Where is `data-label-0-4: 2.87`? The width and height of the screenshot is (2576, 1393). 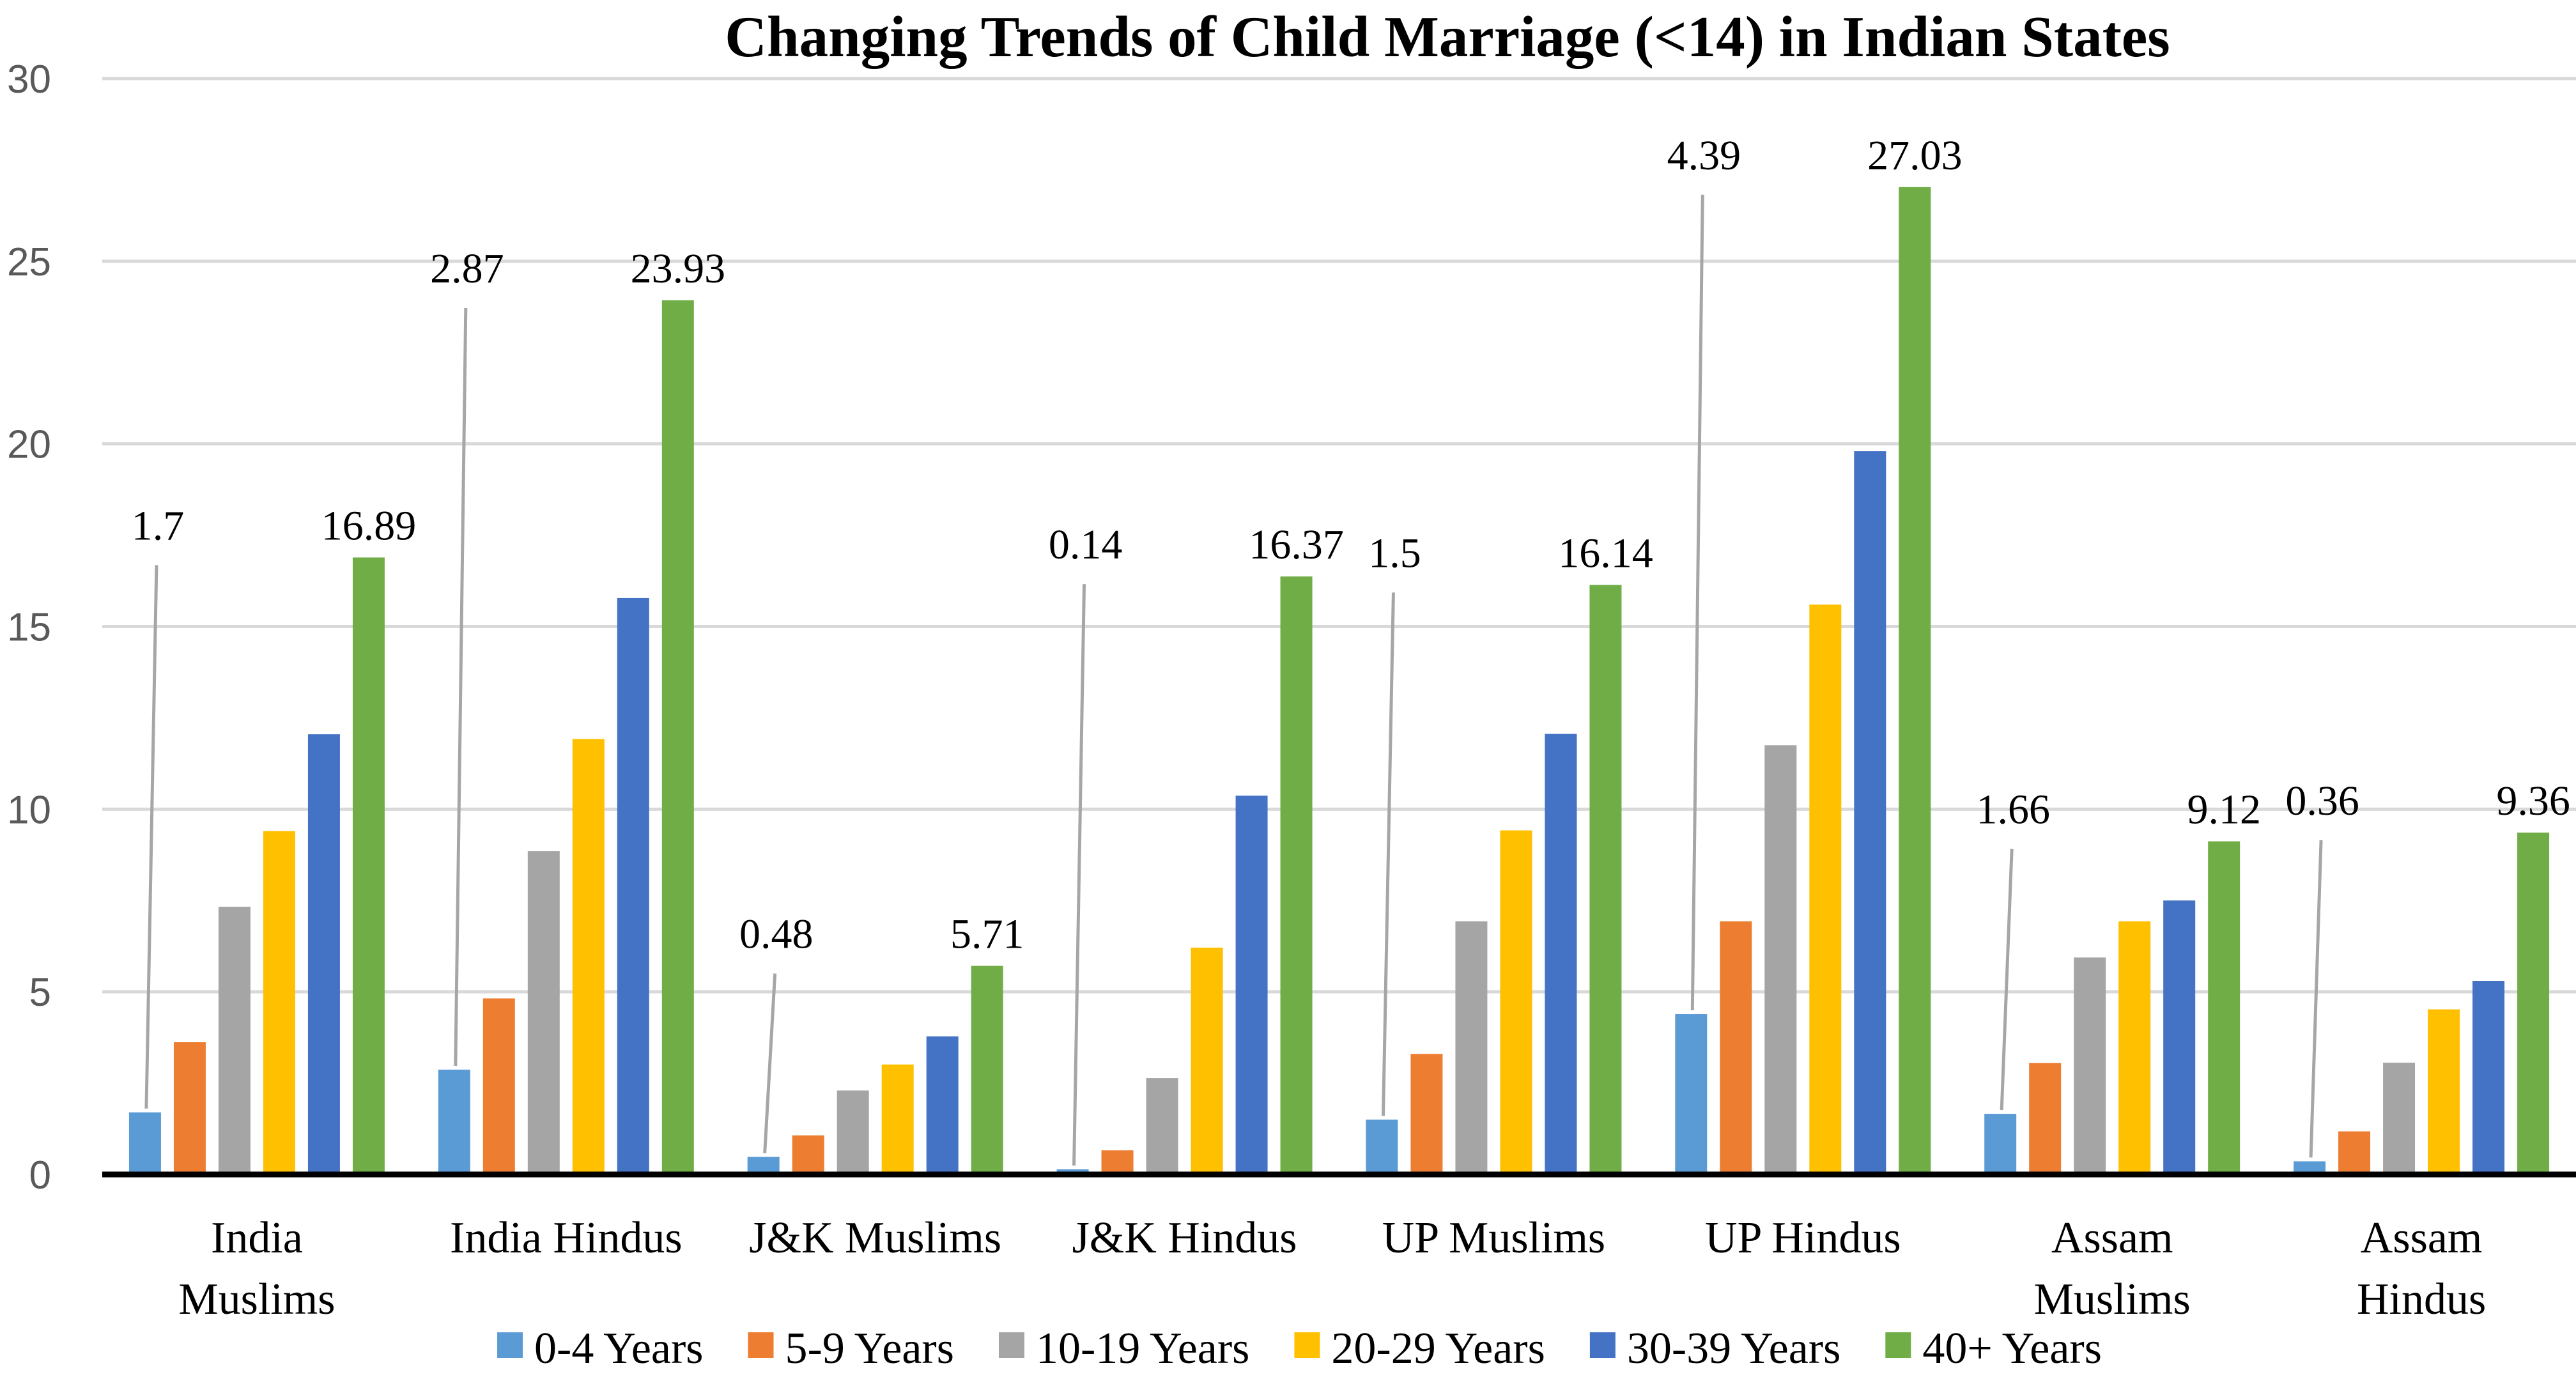
data-label-0-4: 2.87 is located at coordinates (467, 268).